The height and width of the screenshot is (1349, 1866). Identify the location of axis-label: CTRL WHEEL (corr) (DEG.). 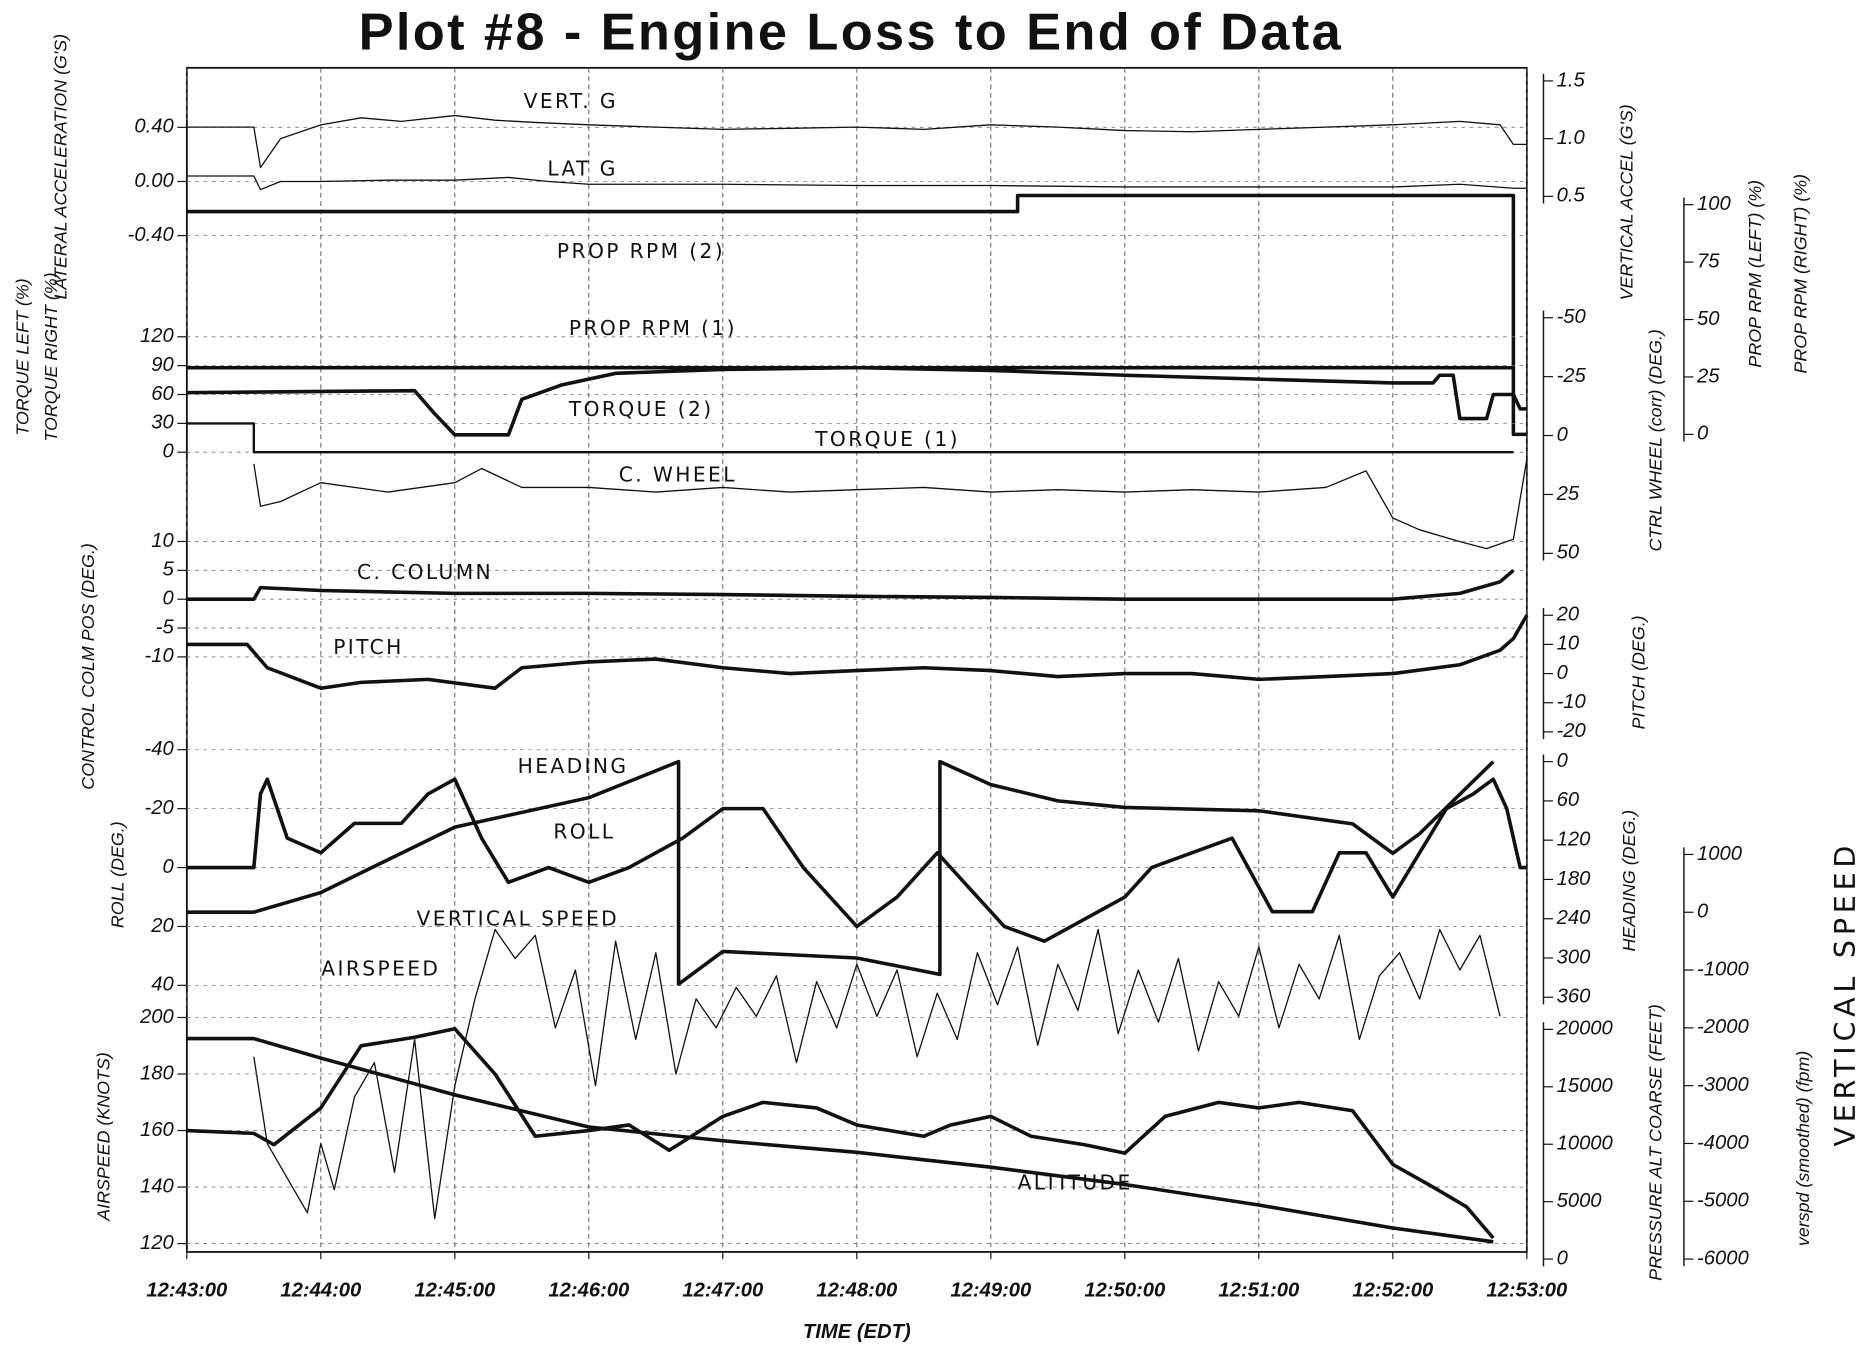
(1655, 440).